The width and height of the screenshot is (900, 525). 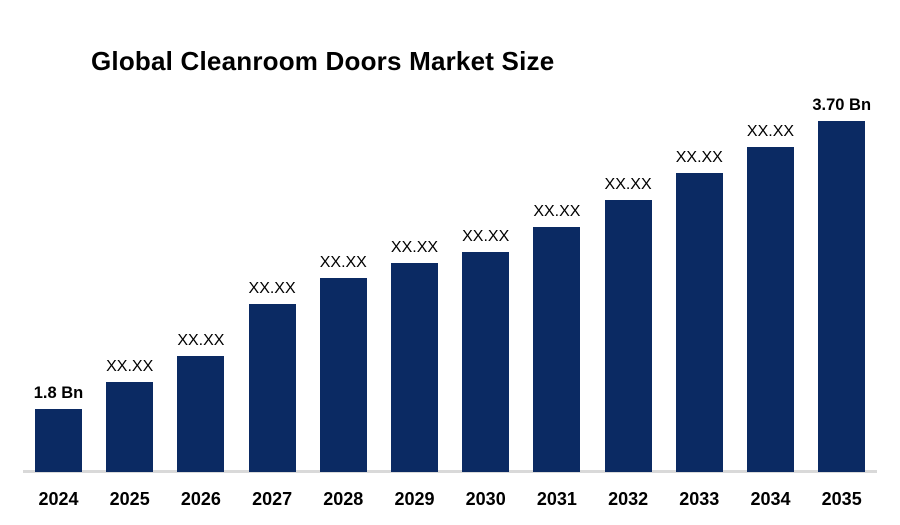 What do you see at coordinates (414, 247) in the screenshot?
I see `bar-value-label-2029: XX.XX` at bounding box center [414, 247].